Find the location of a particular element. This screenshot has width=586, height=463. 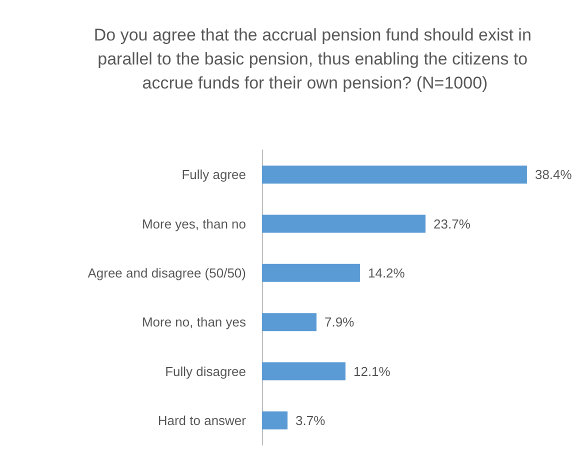

y-tick-label: Hard to answer is located at coordinates (202, 420).